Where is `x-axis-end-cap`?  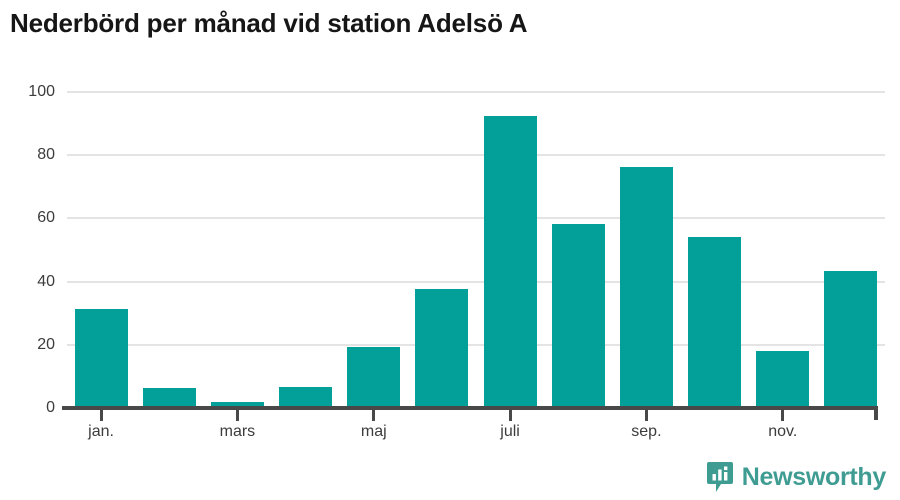 x-axis-end-cap is located at coordinates (876, 413).